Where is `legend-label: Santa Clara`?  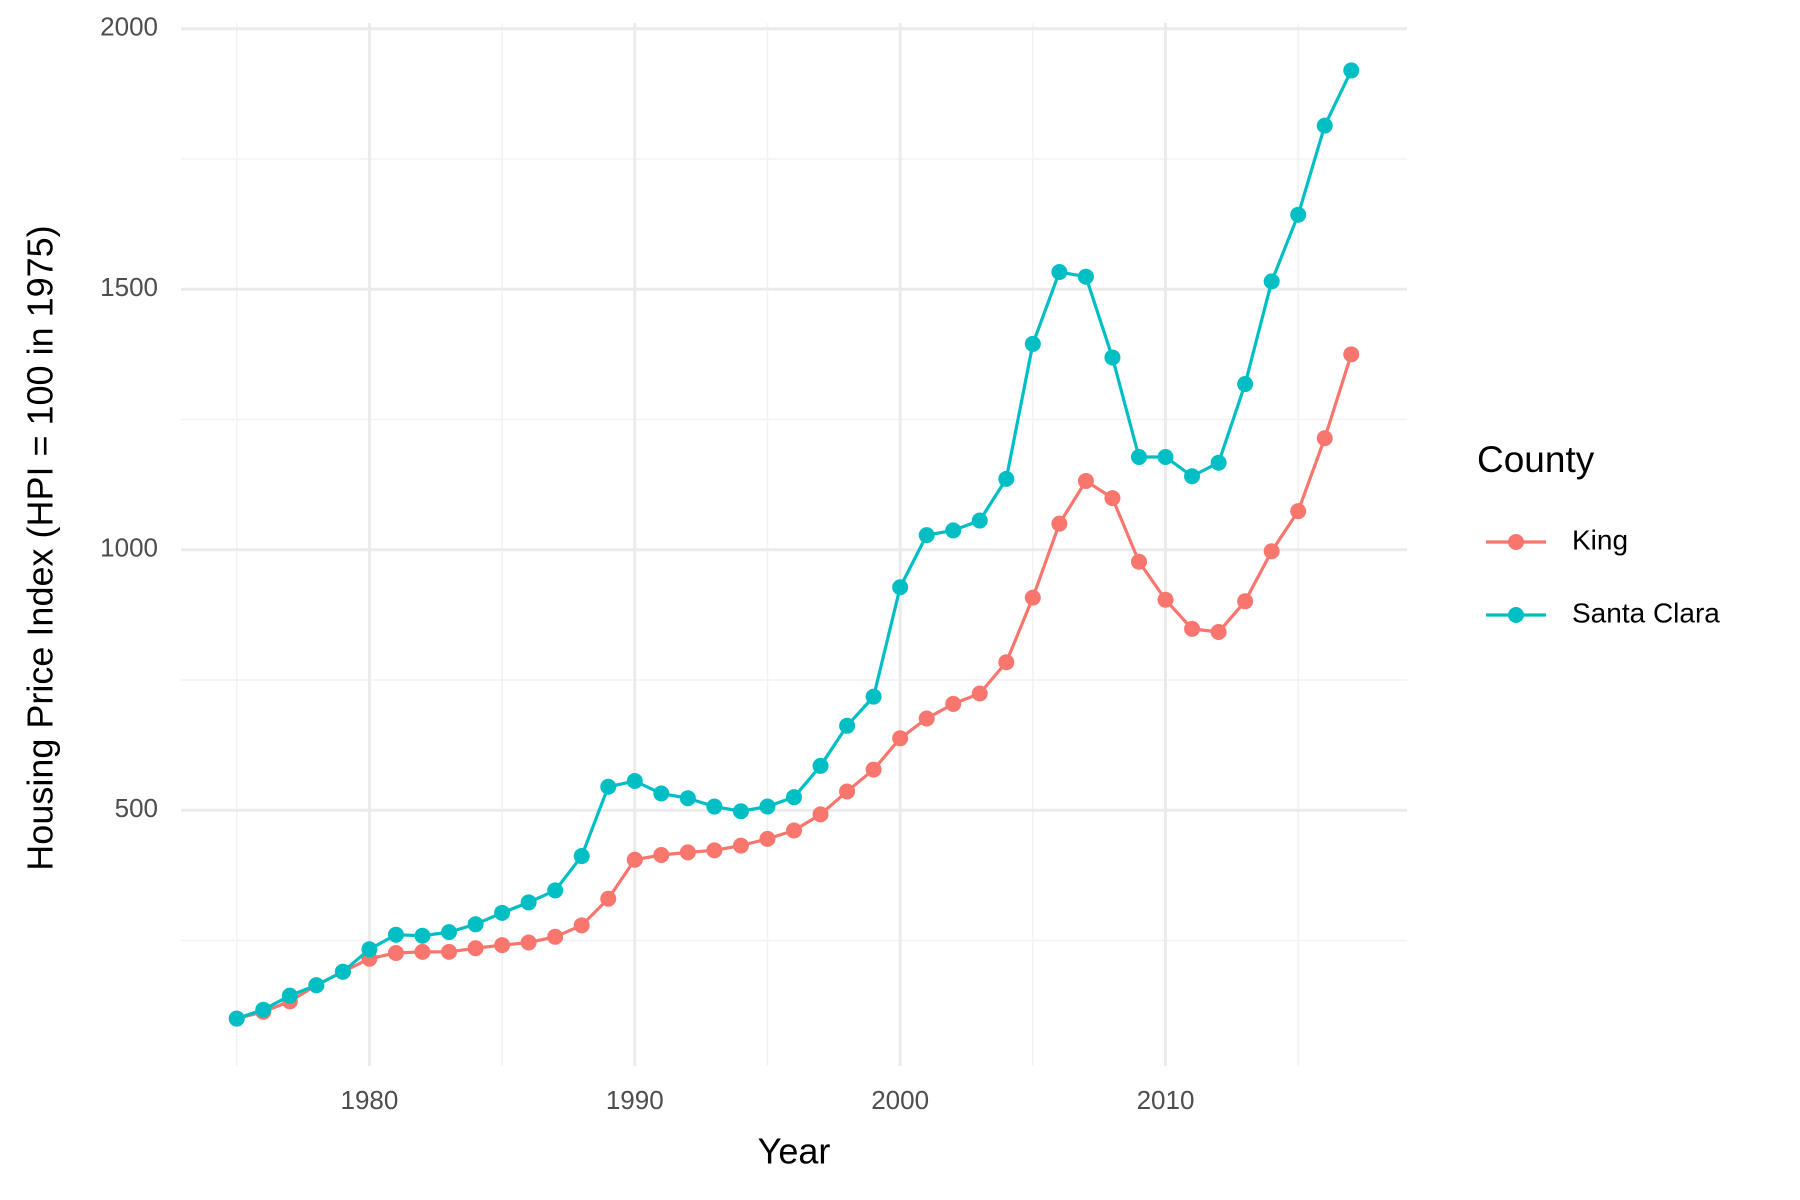
legend-label: Santa Clara is located at coordinates (1646, 612).